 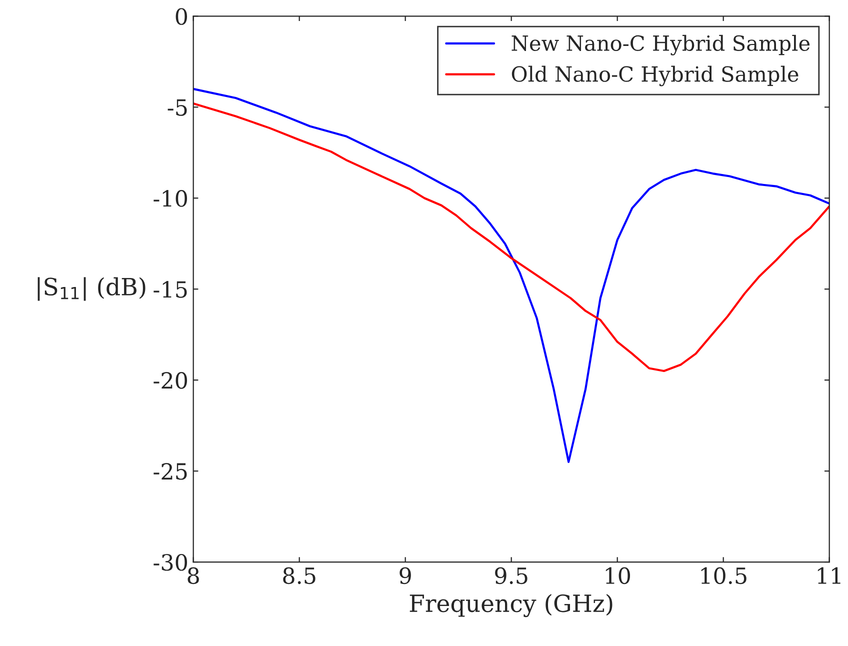 I want to click on legend-label: New Nano-C Hybrid Sample, so click(x=661, y=45).